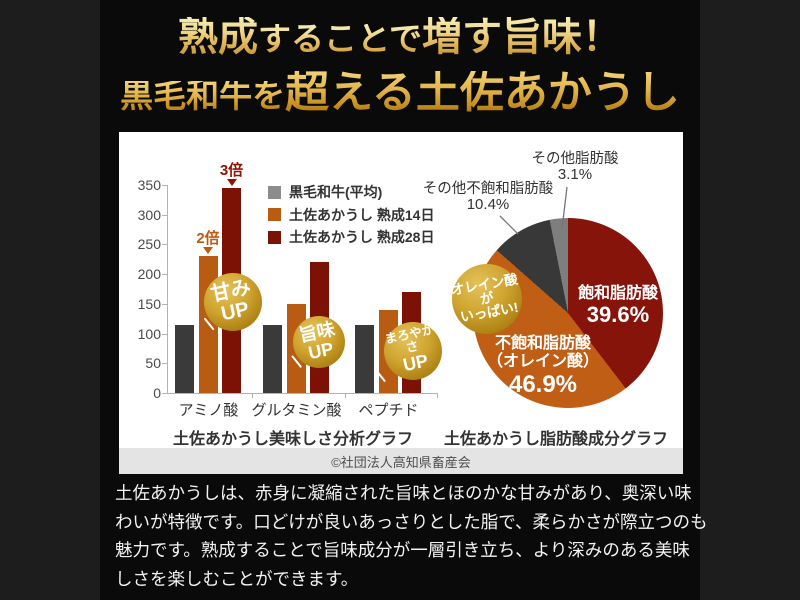 The image size is (800, 600). I want to click on credit-bar: ©社団法人高知県畜産会, so click(401, 461).